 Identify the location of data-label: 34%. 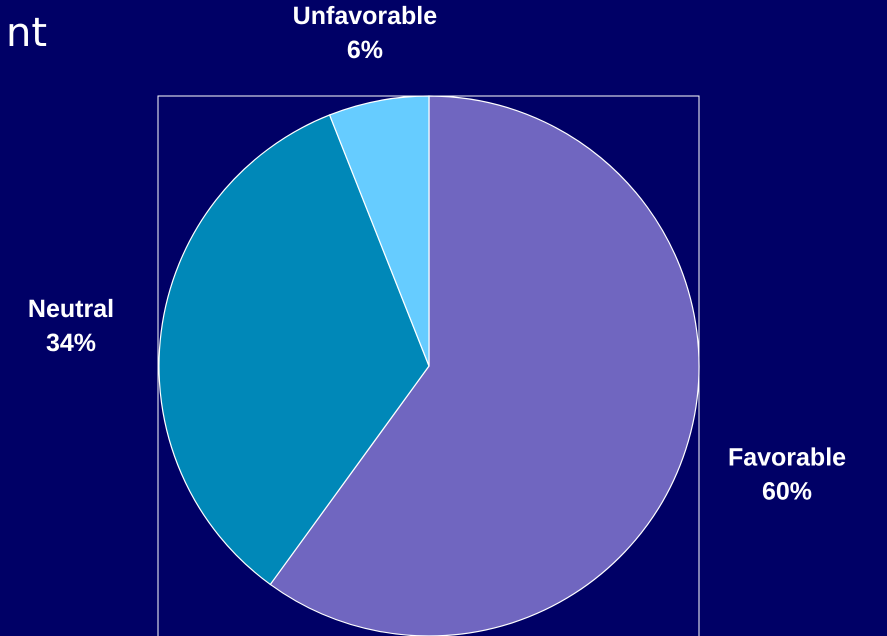
(71, 343).